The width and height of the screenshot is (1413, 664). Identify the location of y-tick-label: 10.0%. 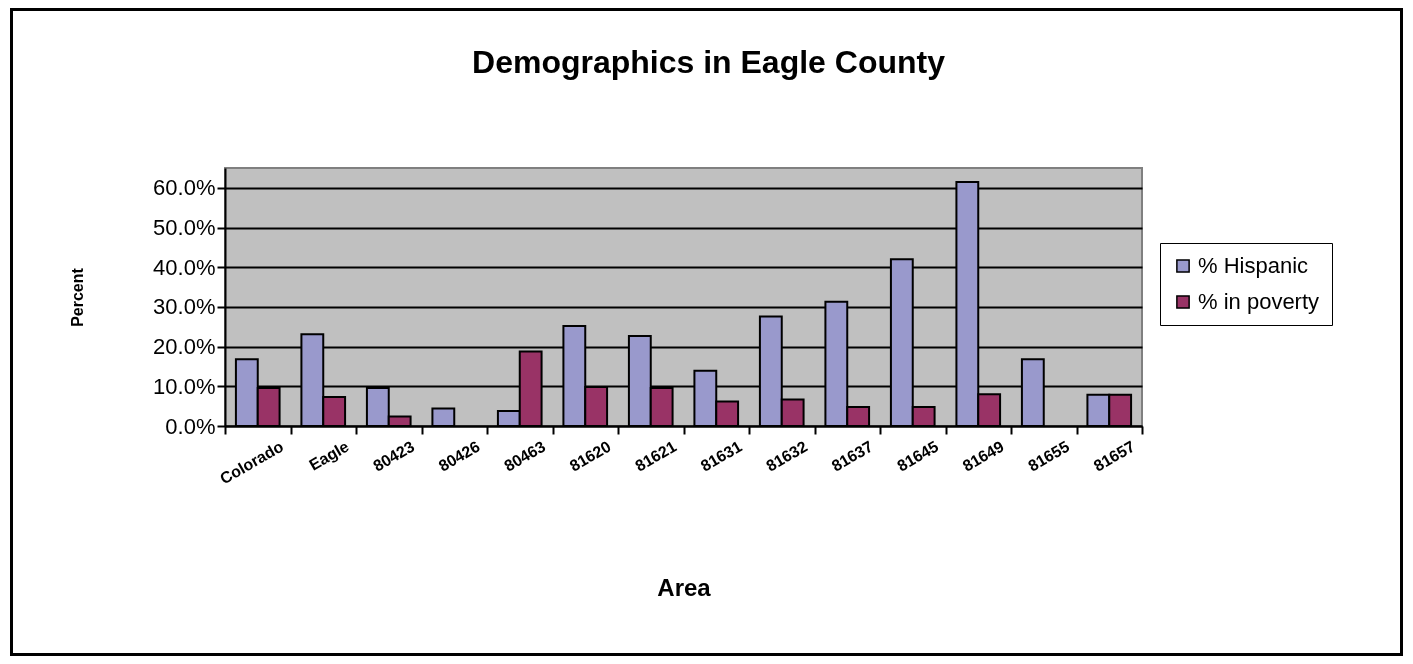
(184, 386).